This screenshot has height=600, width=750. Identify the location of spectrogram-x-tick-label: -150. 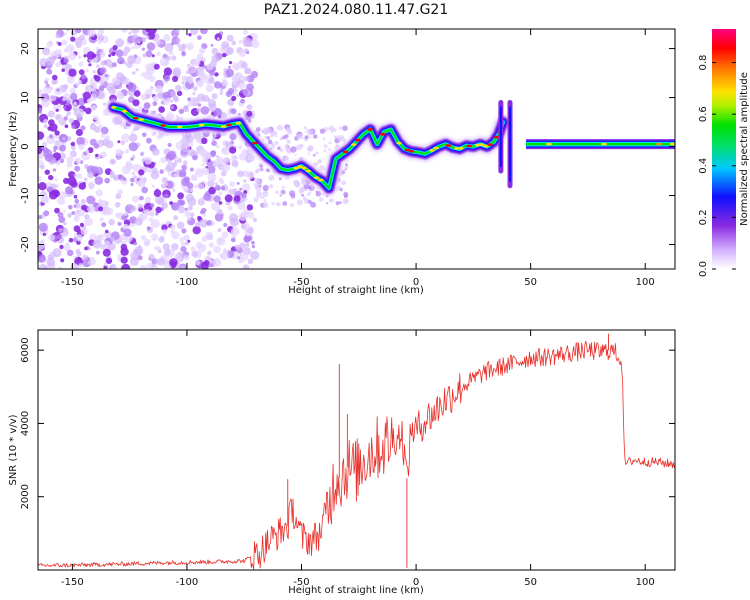
(72, 282).